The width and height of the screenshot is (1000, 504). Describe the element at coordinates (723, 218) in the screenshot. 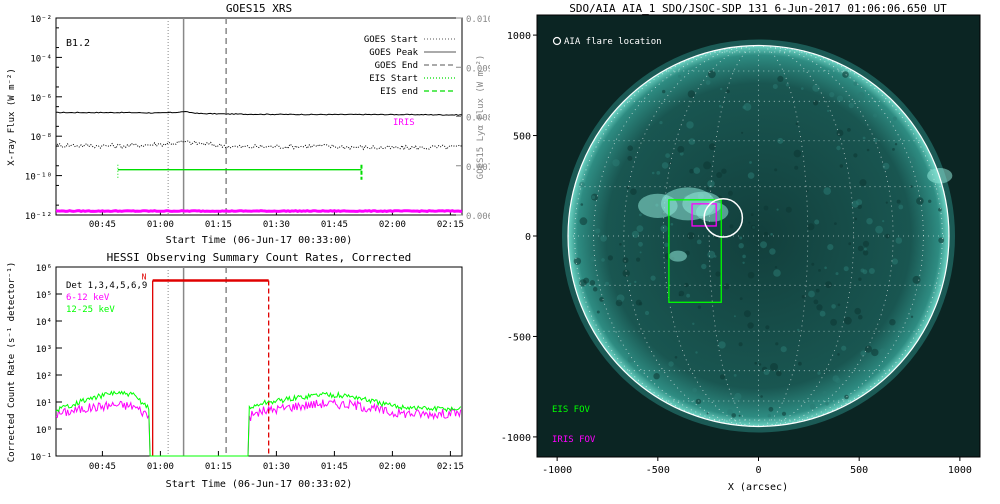

I see `flare-location-circle` at that location.